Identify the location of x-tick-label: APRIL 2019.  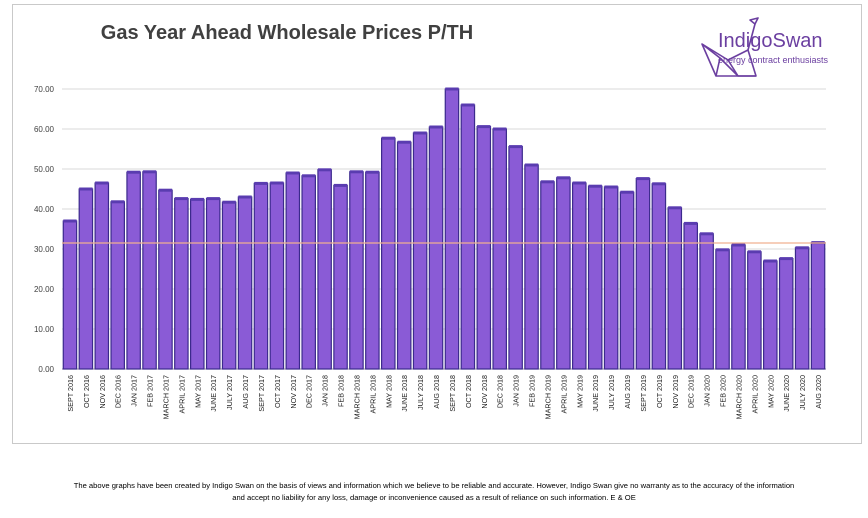
(563, 394).